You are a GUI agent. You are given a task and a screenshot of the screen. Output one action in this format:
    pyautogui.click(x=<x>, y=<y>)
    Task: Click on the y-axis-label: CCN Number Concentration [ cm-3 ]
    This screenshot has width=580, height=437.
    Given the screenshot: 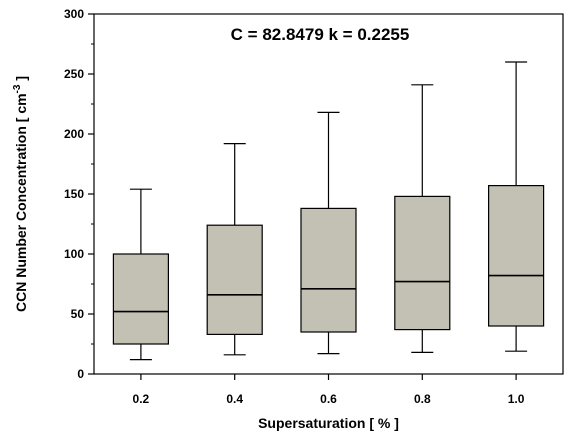 What is the action you would take?
    pyautogui.click(x=20, y=194)
    